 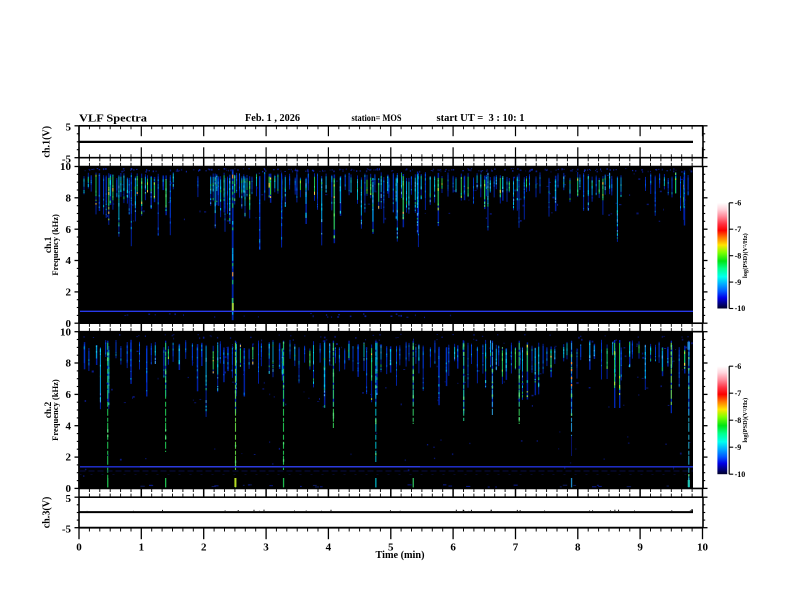 I want to click on svg-text: ch.1, so click(x=49, y=244).